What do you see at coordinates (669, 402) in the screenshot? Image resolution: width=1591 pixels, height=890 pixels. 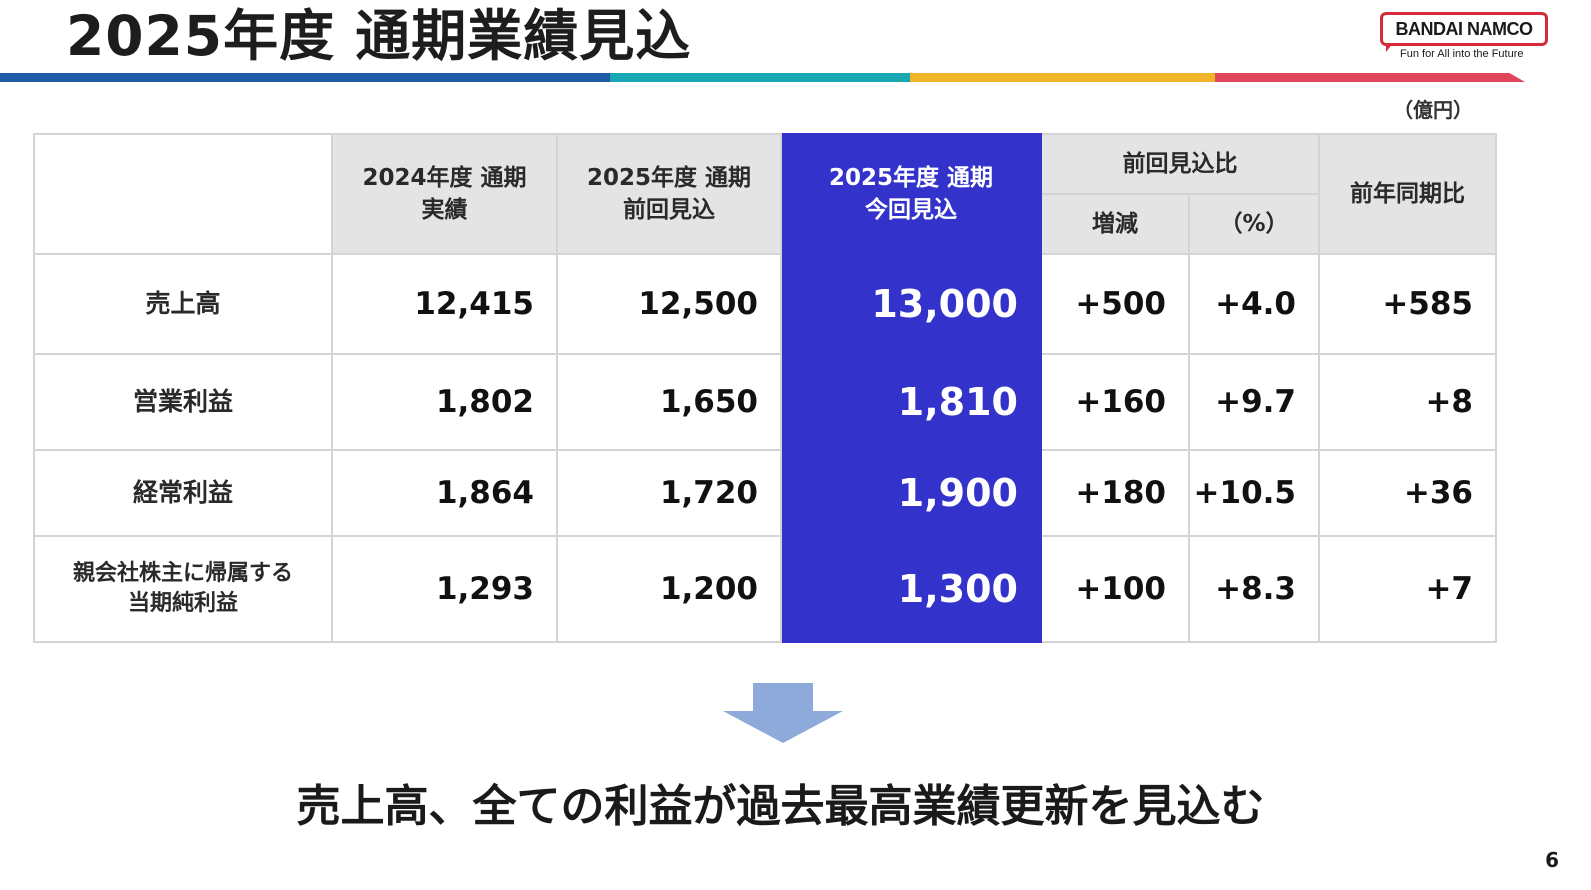 I see `cell-previous-forecast: 1,650` at bounding box center [669, 402].